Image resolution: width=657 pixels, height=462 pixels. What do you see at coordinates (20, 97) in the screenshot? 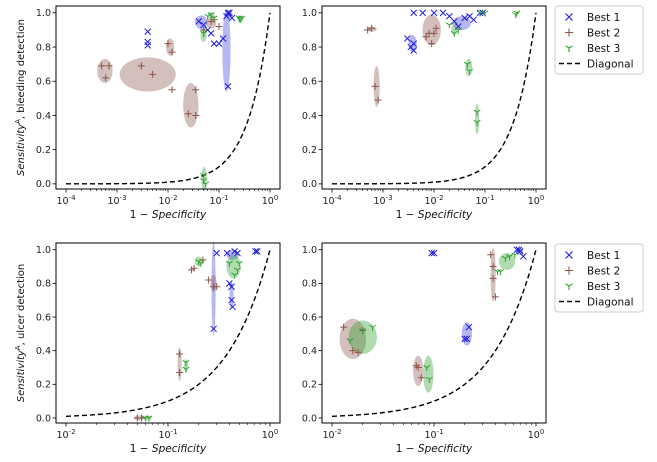
I see `y-axis-label: SensitivityA, bleeding detection` at bounding box center [20, 97].